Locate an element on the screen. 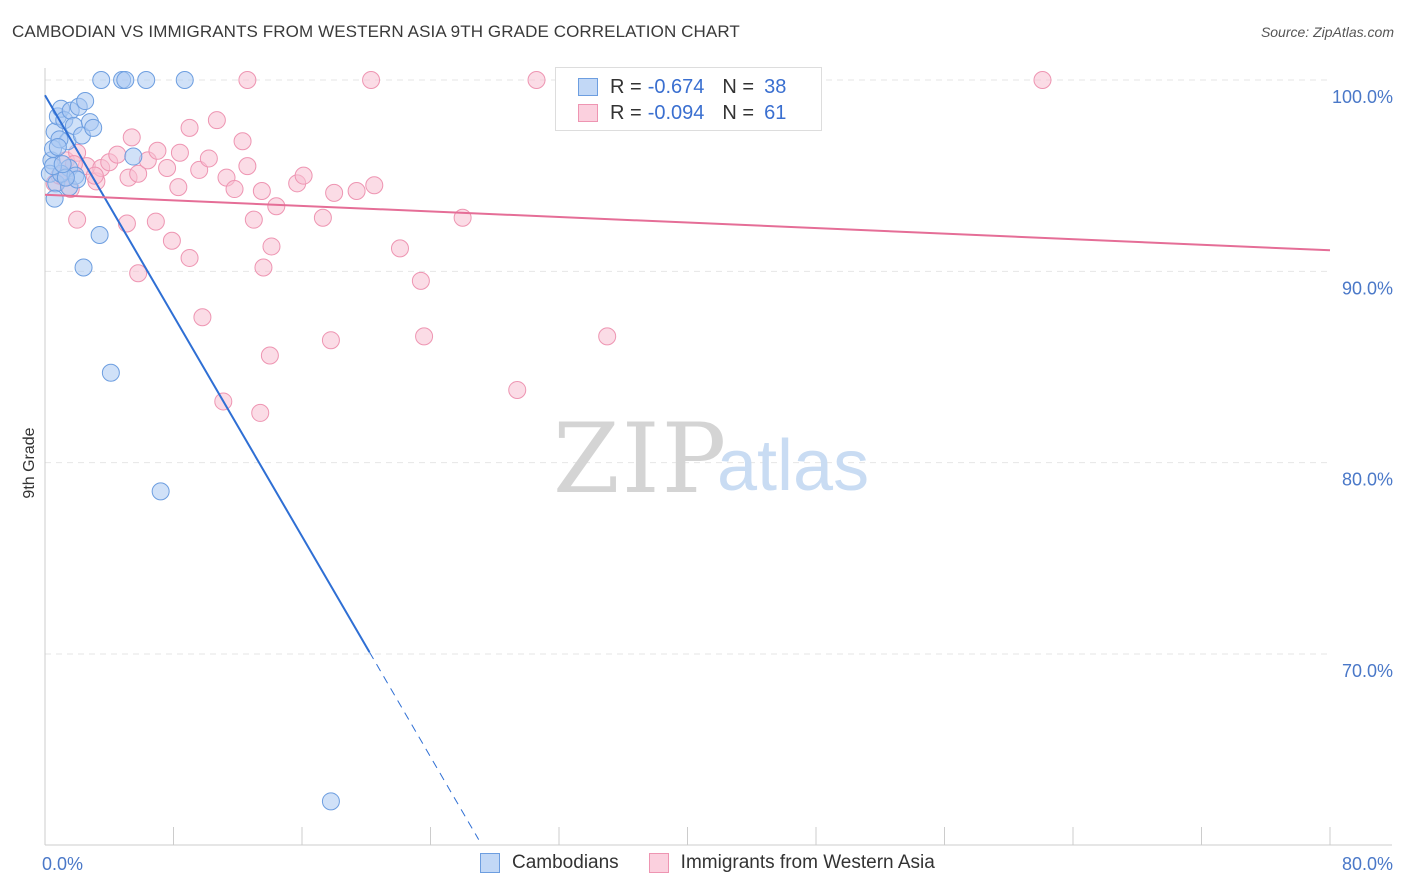 This screenshot has width=1406, height=892. y-tick-label: 100.0% is located at coordinates (1362, 97).